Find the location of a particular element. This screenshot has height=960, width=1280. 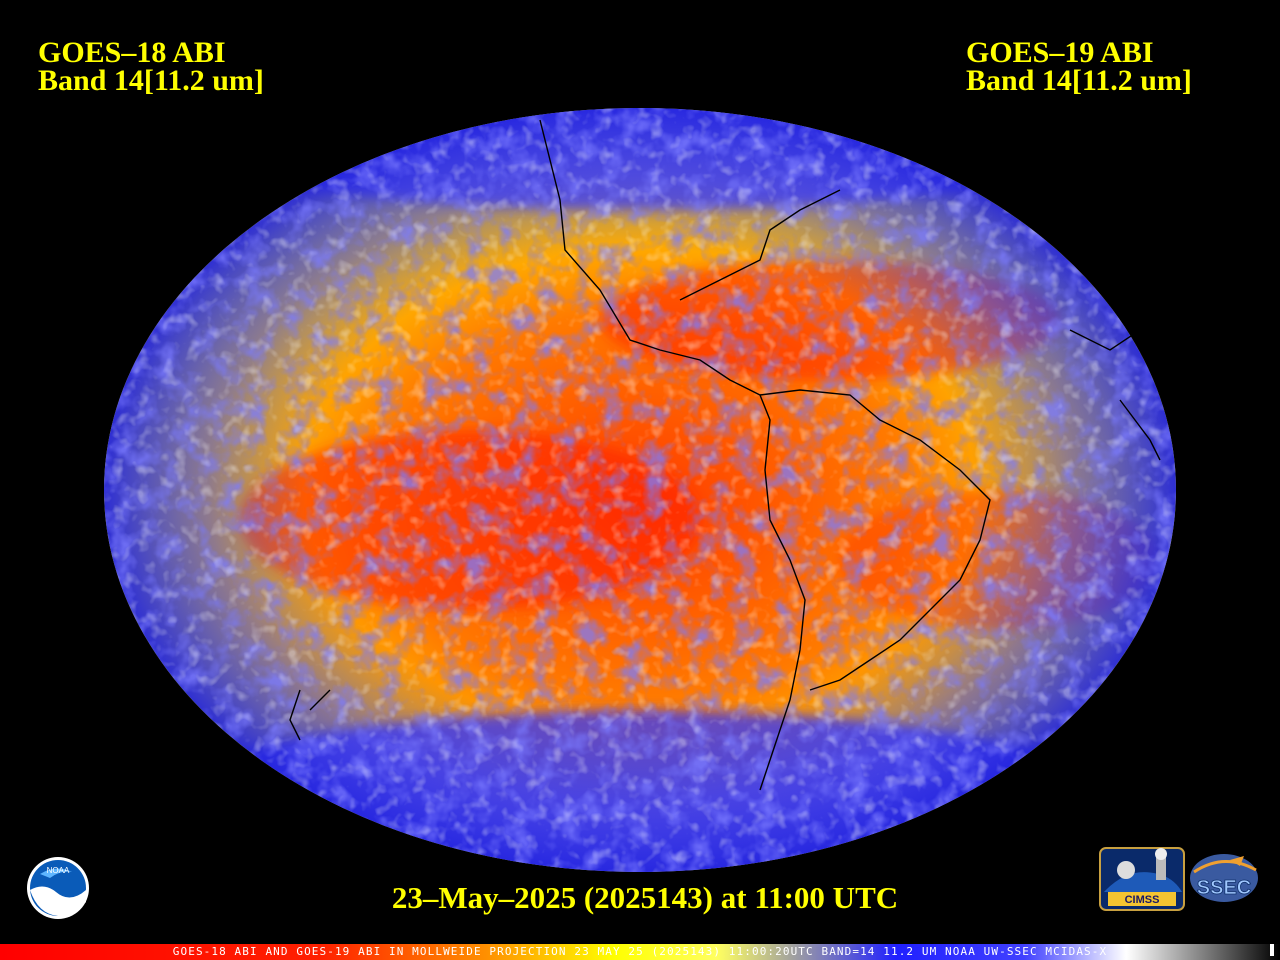

left-band-label: Band 14[11.2 um] is located at coordinates (151, 80).